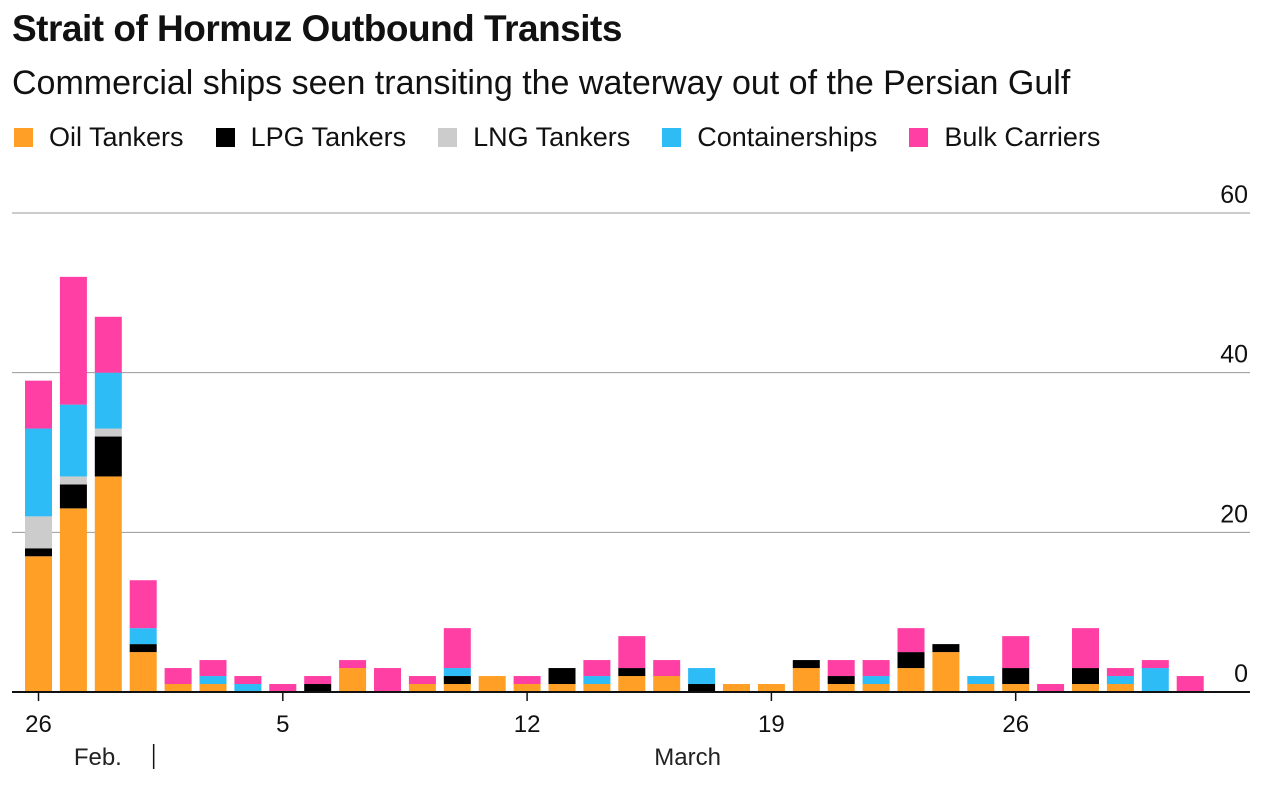 The height and width of the screenshot is (788, 1280). What do you see at coordinates (552, 137) in the screenshot?
I see `legend-label-lng-tankers: LNG Tankers` at bounding box center [552, 137].